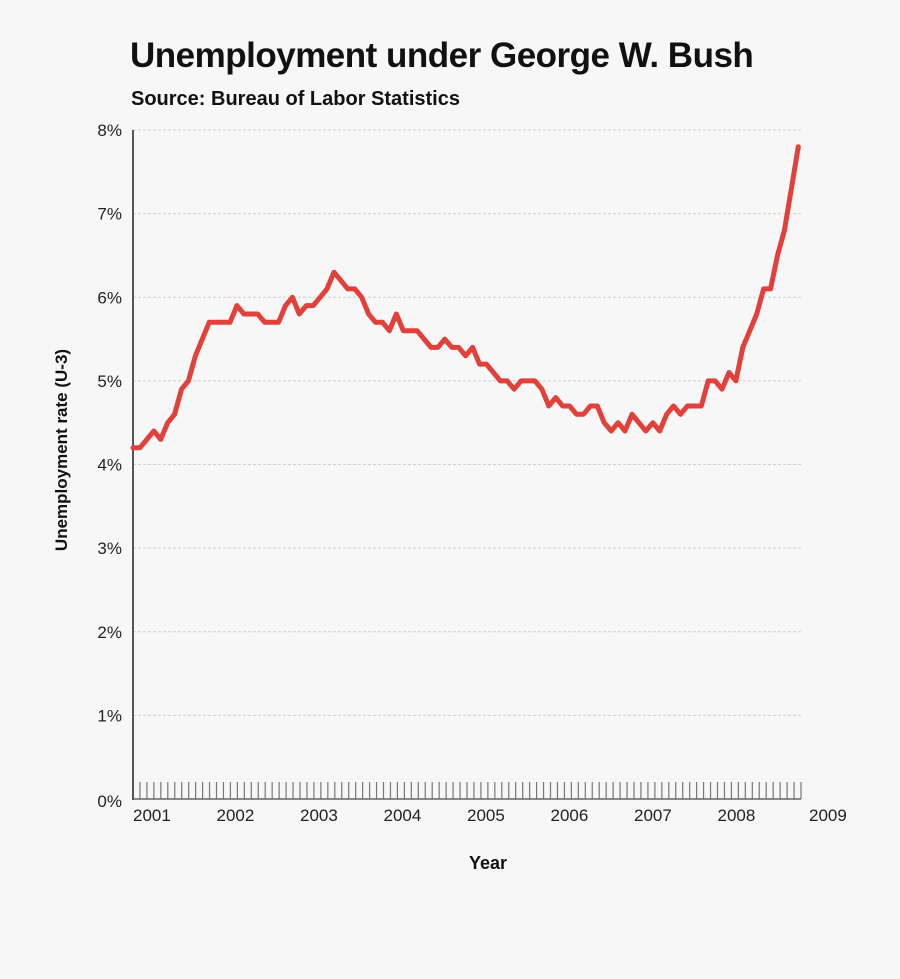 The image size is (900, 979). What do you see at coordinates (109, 297) in the screenshot?
I see `y-tick-label: 6%` at bounding box center [109, 297].